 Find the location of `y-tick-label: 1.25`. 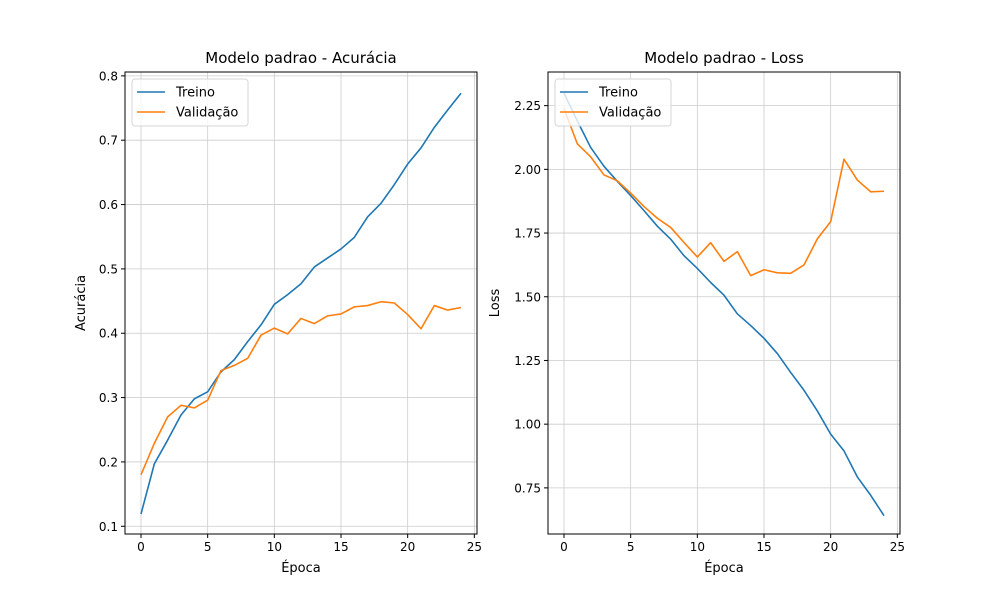

y-tick-label: 1.25 is located at coordinates (527, 361).